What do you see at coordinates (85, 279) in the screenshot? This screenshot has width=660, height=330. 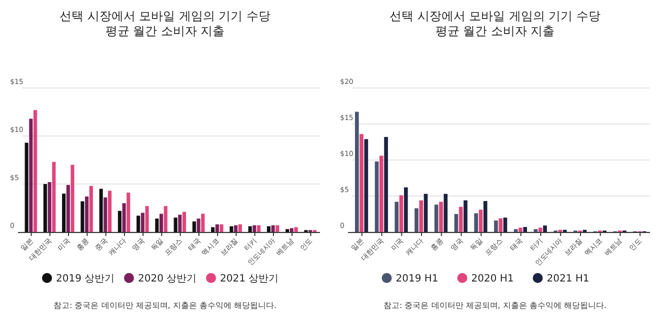 I see `legend-label: 2019 상반기` at bounding box center [85, 279].